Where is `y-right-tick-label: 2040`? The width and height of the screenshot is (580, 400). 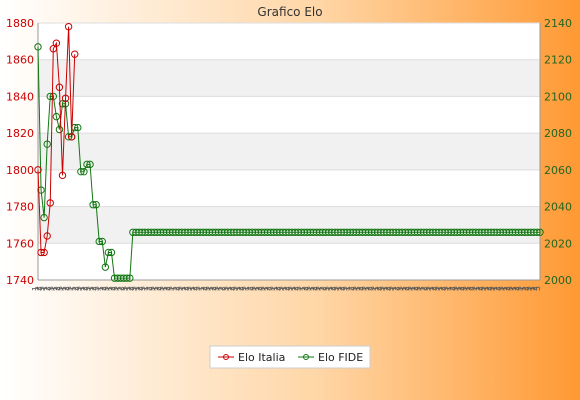
y-right-tick-label: 2040 is located at coordinates (558, 207).